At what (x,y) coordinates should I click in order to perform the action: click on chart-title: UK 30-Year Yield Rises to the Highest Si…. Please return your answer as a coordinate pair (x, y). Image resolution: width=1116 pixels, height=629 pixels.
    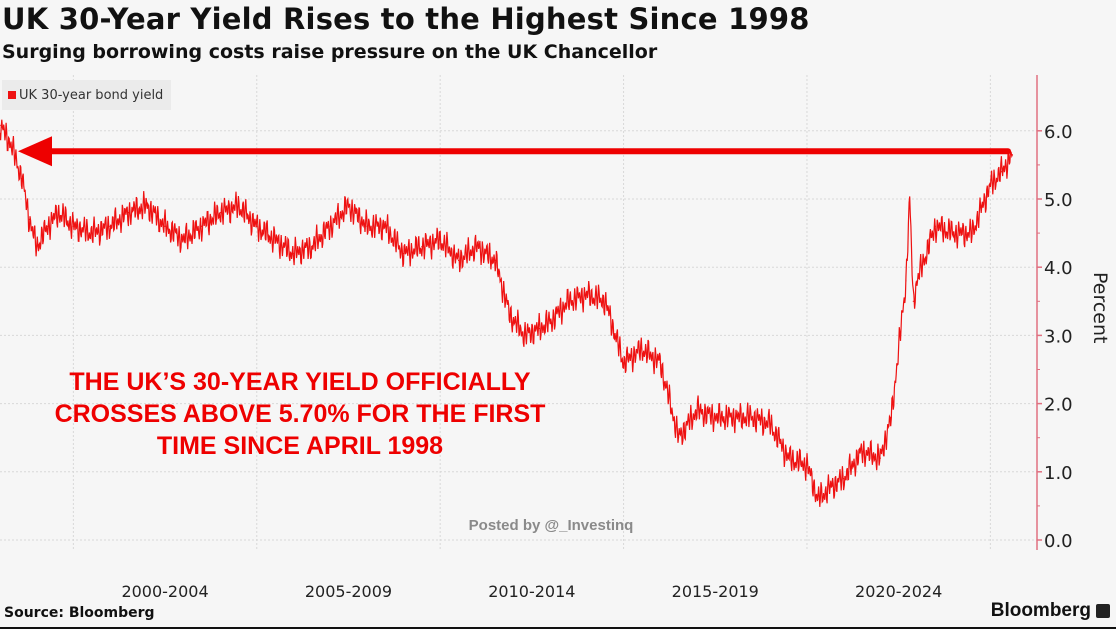
    Looking at the image, I should click on (406, 19).